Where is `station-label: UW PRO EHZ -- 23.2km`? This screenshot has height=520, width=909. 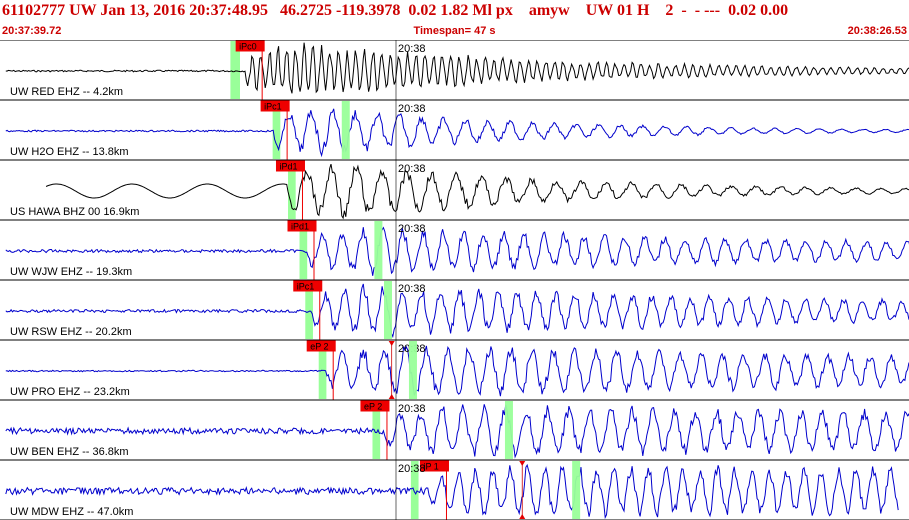 station-label: UW PRO EHZ -- 23.2km is located at coordinates (70, 392).